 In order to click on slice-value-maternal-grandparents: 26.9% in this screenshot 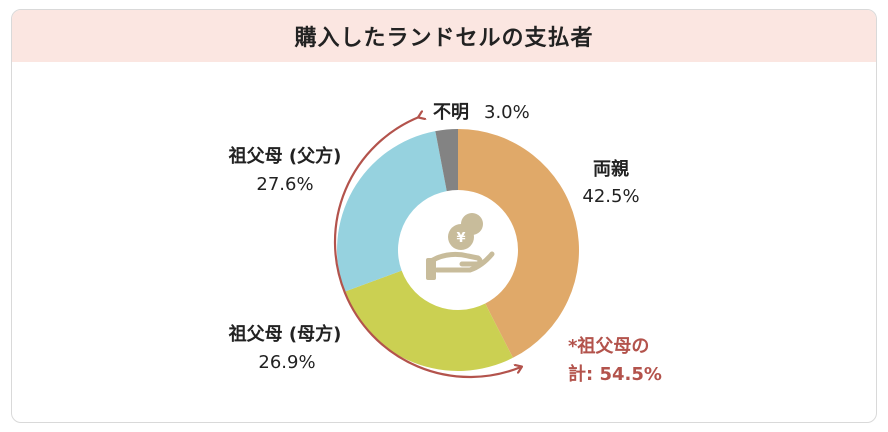, I will do `click(286, 362)`.